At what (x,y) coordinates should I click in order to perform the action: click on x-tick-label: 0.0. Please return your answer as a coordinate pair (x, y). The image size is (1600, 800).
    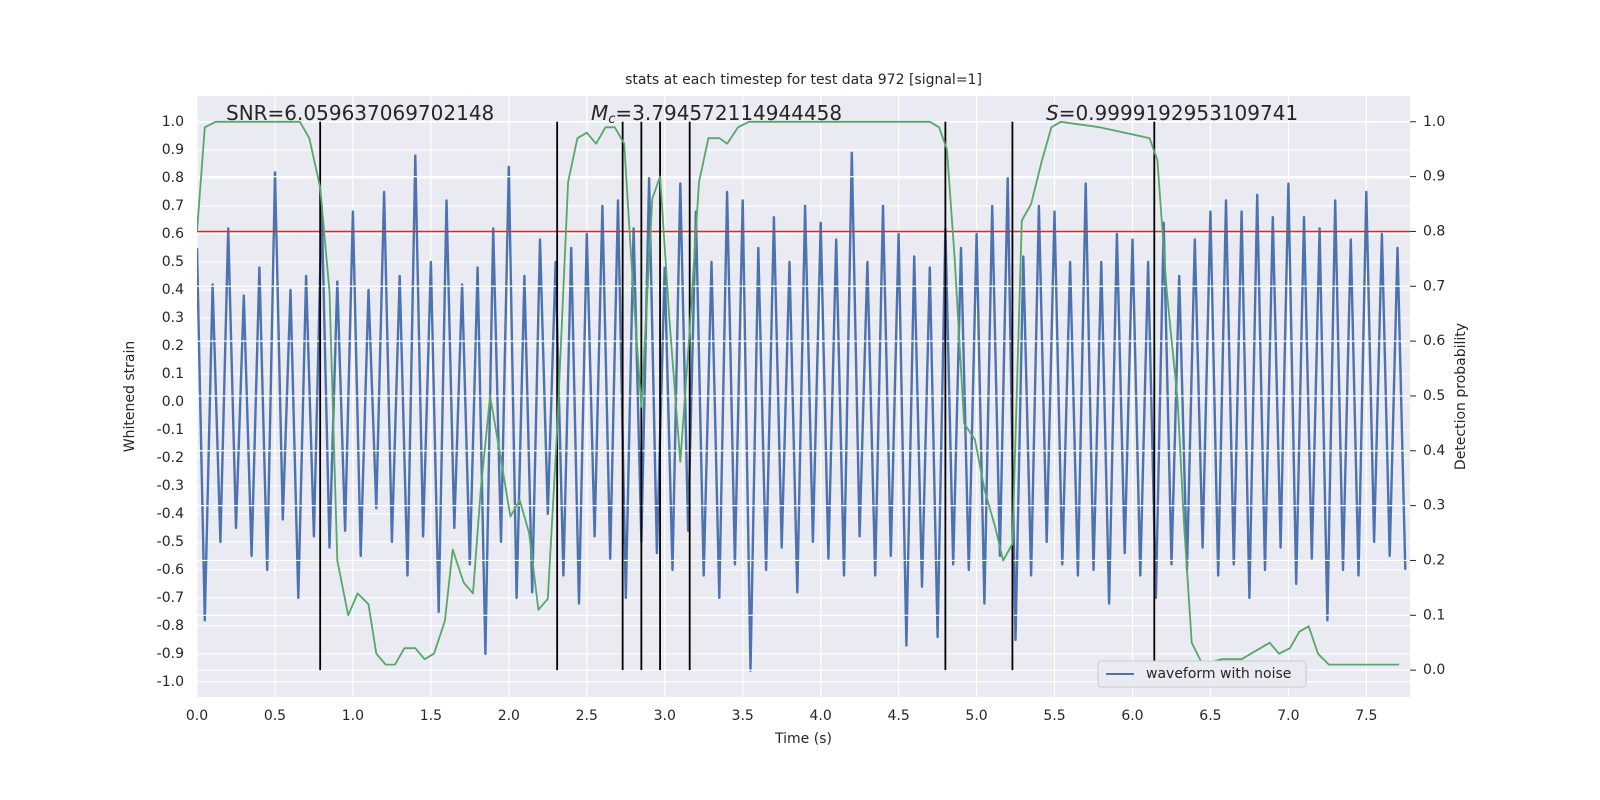
    Looking at the image, I should click on (197, 716).